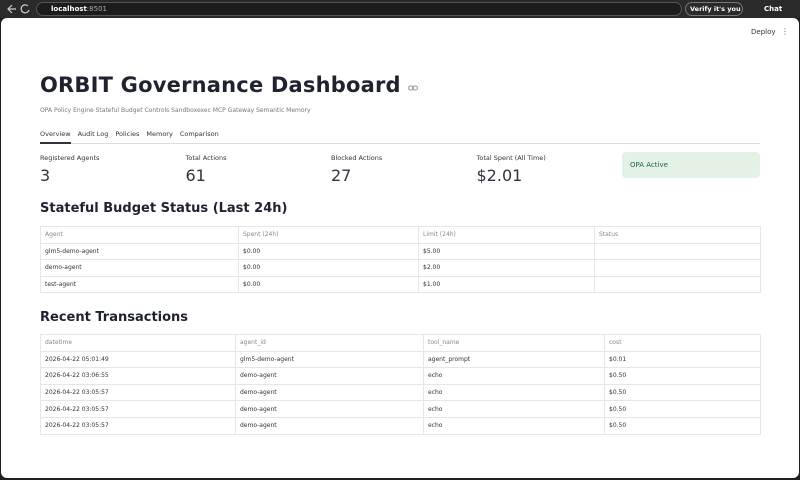  I want to click on metric-value: 3, so click(45, 175).